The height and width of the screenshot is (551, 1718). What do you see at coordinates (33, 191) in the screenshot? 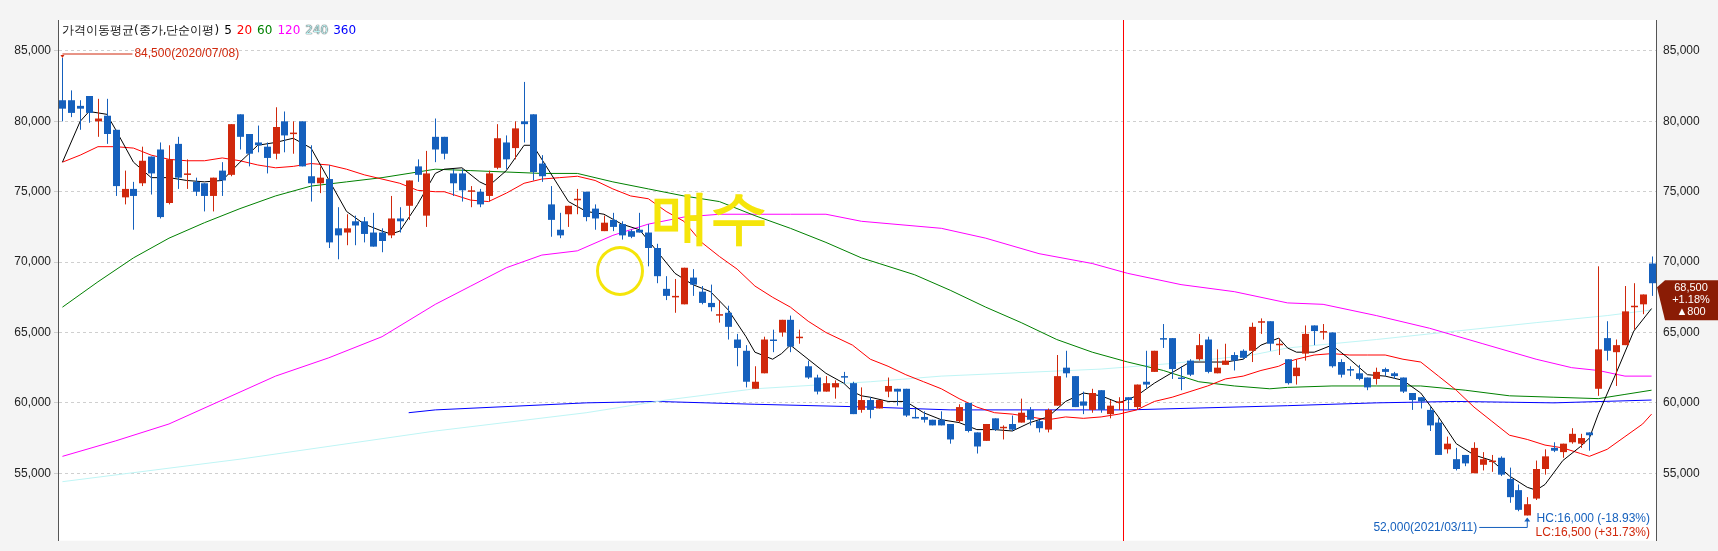
I see `y-tick-label: 75,000` at bounding box center [33, 191].